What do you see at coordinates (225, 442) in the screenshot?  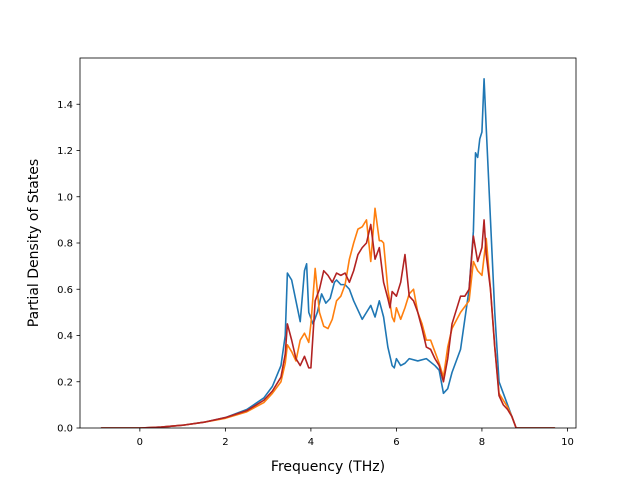 I see `x-tick-label: 2` at bounding box center [225, 442].